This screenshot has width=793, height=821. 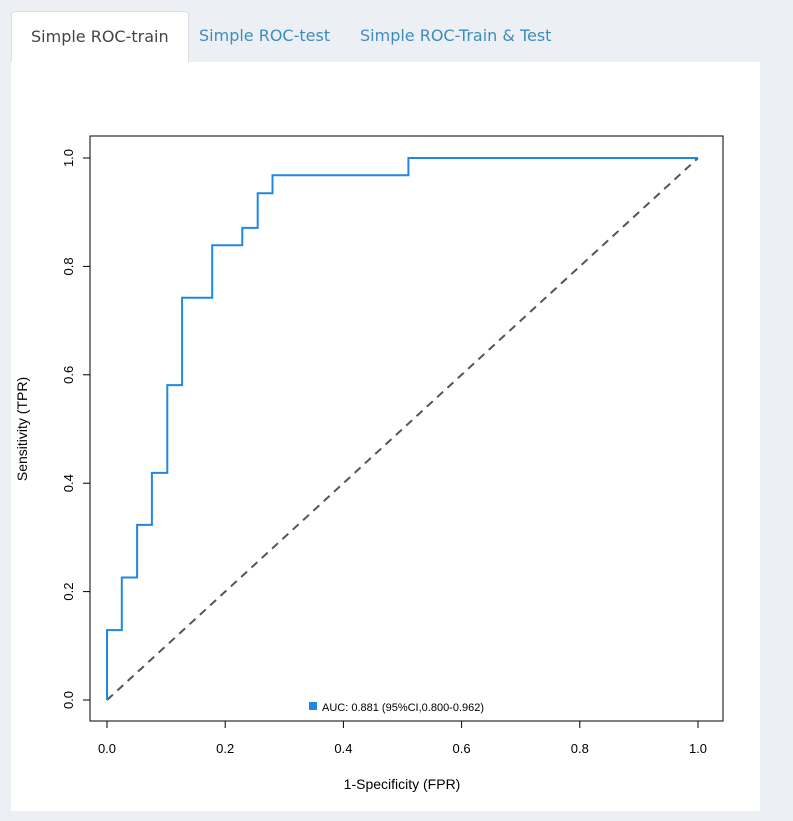 What do you see at coordinates (462, 748) in the screenshot?
I see `x-tick-label: 0.6` at bounding box center [462, 748].